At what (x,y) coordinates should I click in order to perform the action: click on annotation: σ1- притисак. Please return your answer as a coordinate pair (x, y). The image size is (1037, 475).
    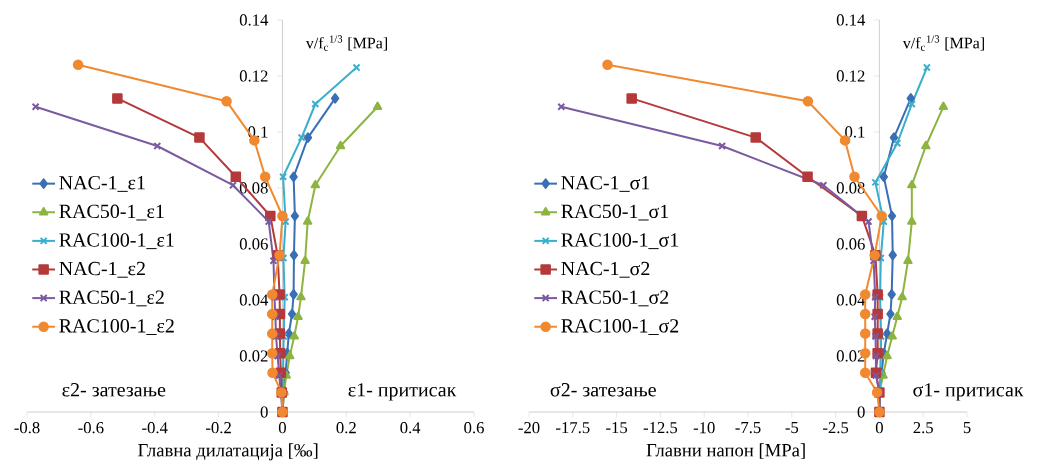
    Looking at the image, I should click on (968, 392).